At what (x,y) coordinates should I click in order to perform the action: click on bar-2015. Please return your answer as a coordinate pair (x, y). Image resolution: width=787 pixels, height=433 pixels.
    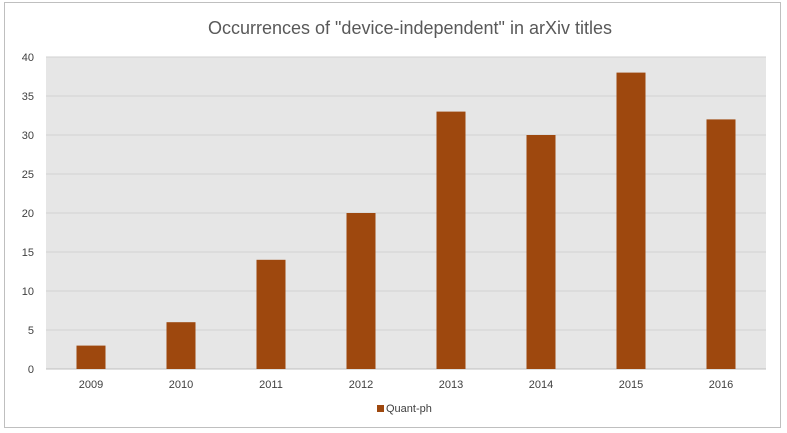
    Looking at the image, I should click on (631, 220).